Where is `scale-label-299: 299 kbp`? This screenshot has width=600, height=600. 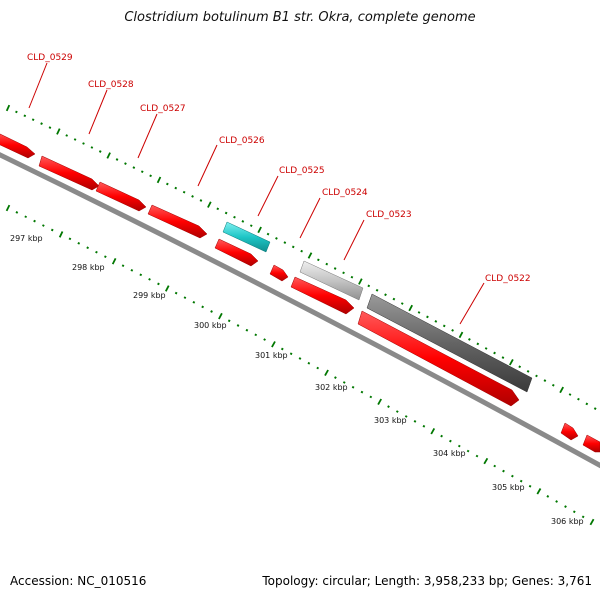
scale-label-299: 299 kbp is located at coordinates (149, 295).